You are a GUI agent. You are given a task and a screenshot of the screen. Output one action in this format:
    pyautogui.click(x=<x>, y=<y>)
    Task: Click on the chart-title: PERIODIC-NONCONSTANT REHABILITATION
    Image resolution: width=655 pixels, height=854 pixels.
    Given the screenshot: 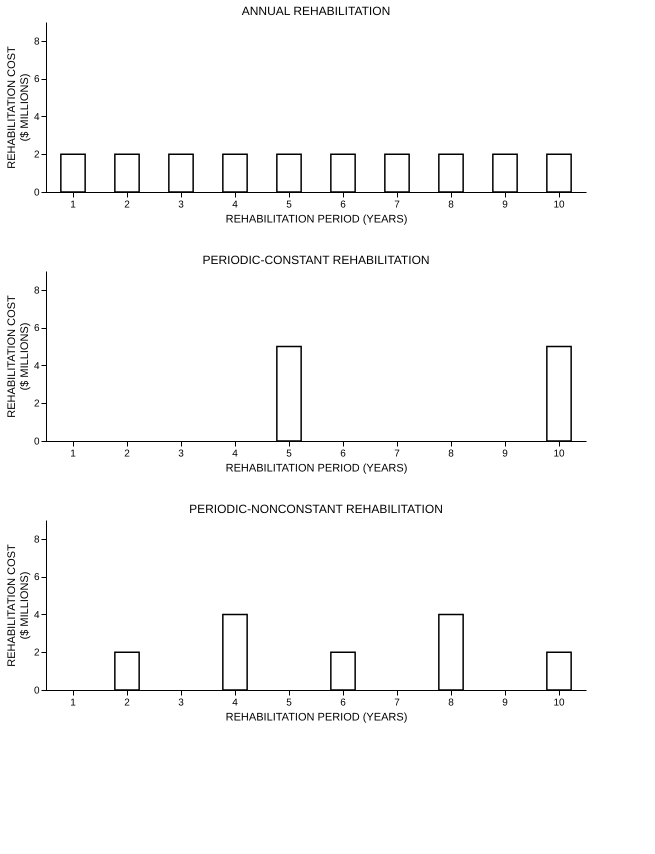 What is the action you would take?
    pyautogui.click(x=316, y=509)
    